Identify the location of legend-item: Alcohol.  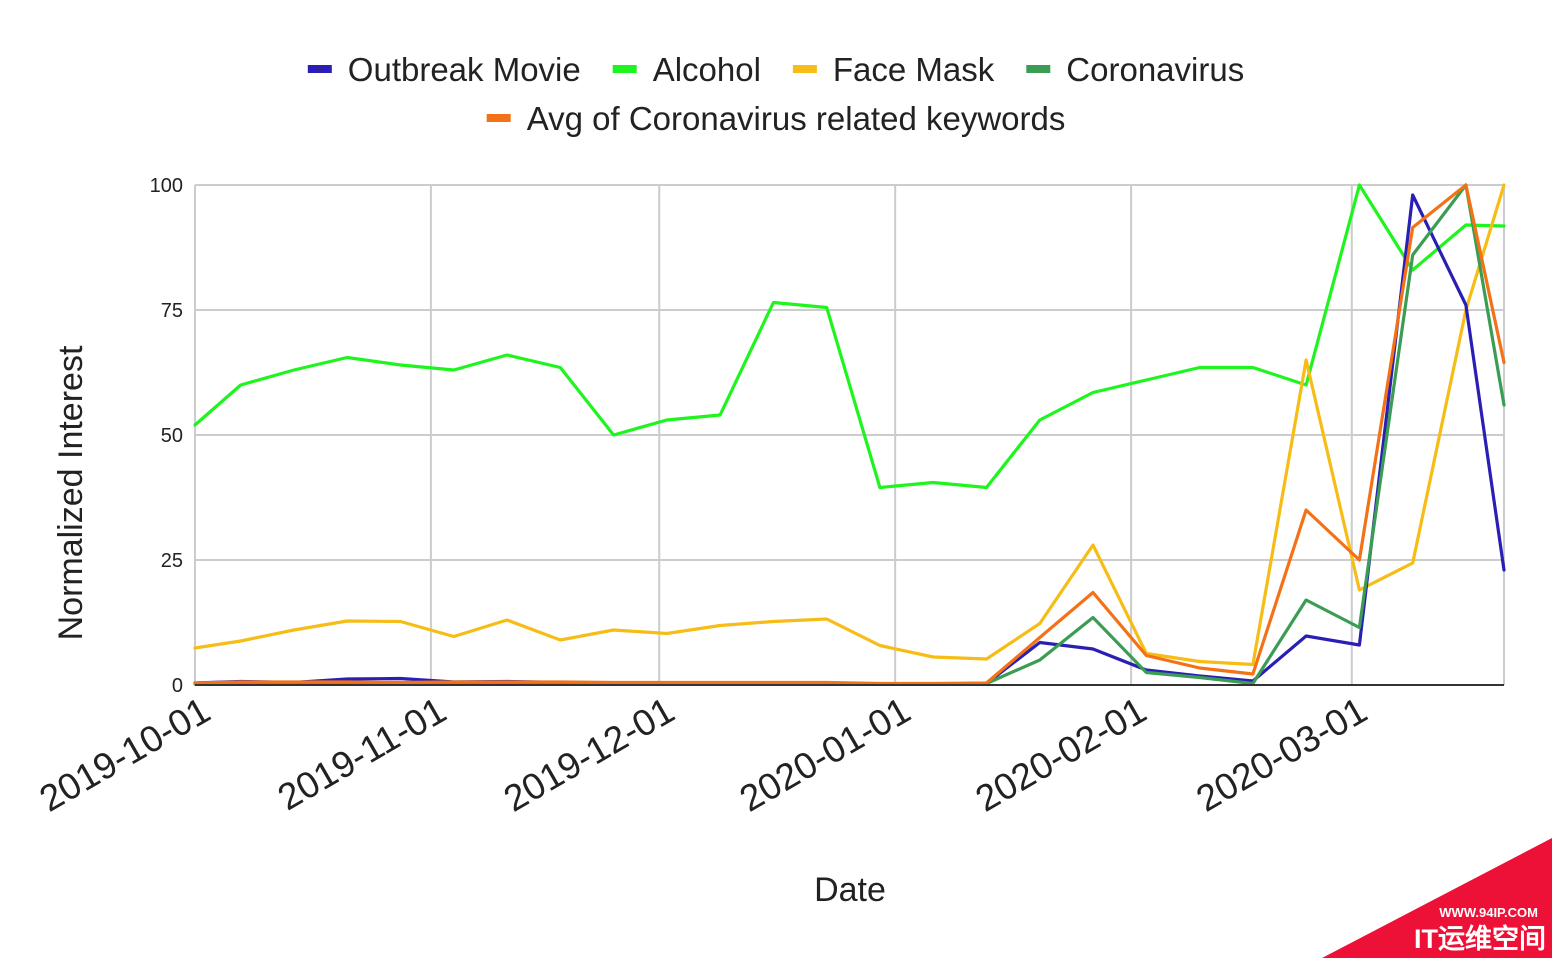
(686, 69).